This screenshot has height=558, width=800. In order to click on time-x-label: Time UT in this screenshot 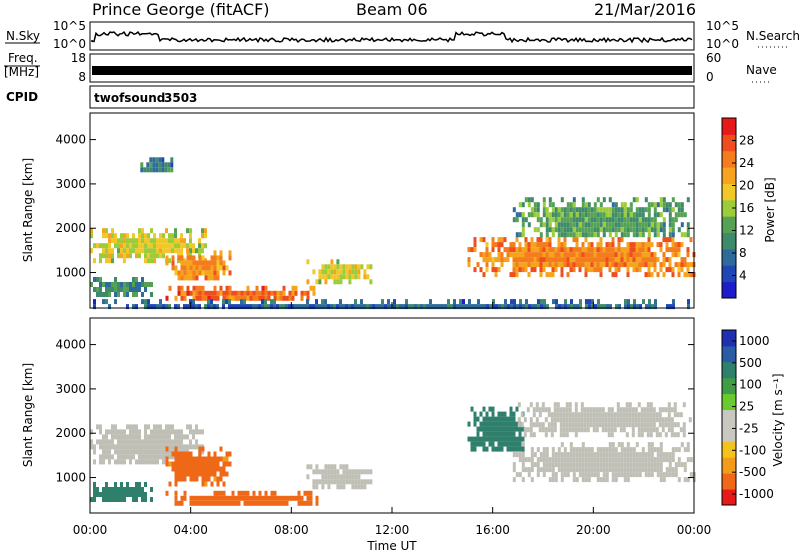, I will do `click(391, 546)`.